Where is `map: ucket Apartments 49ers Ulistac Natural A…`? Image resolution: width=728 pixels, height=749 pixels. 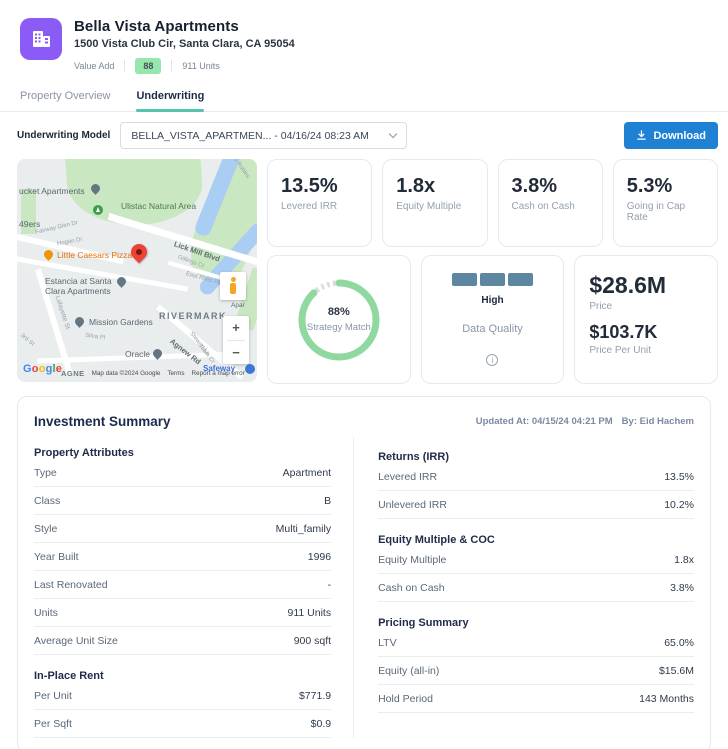 map: ucket Apartments 49ers Ulistac Natural A… is located at coordinates (137, 270).